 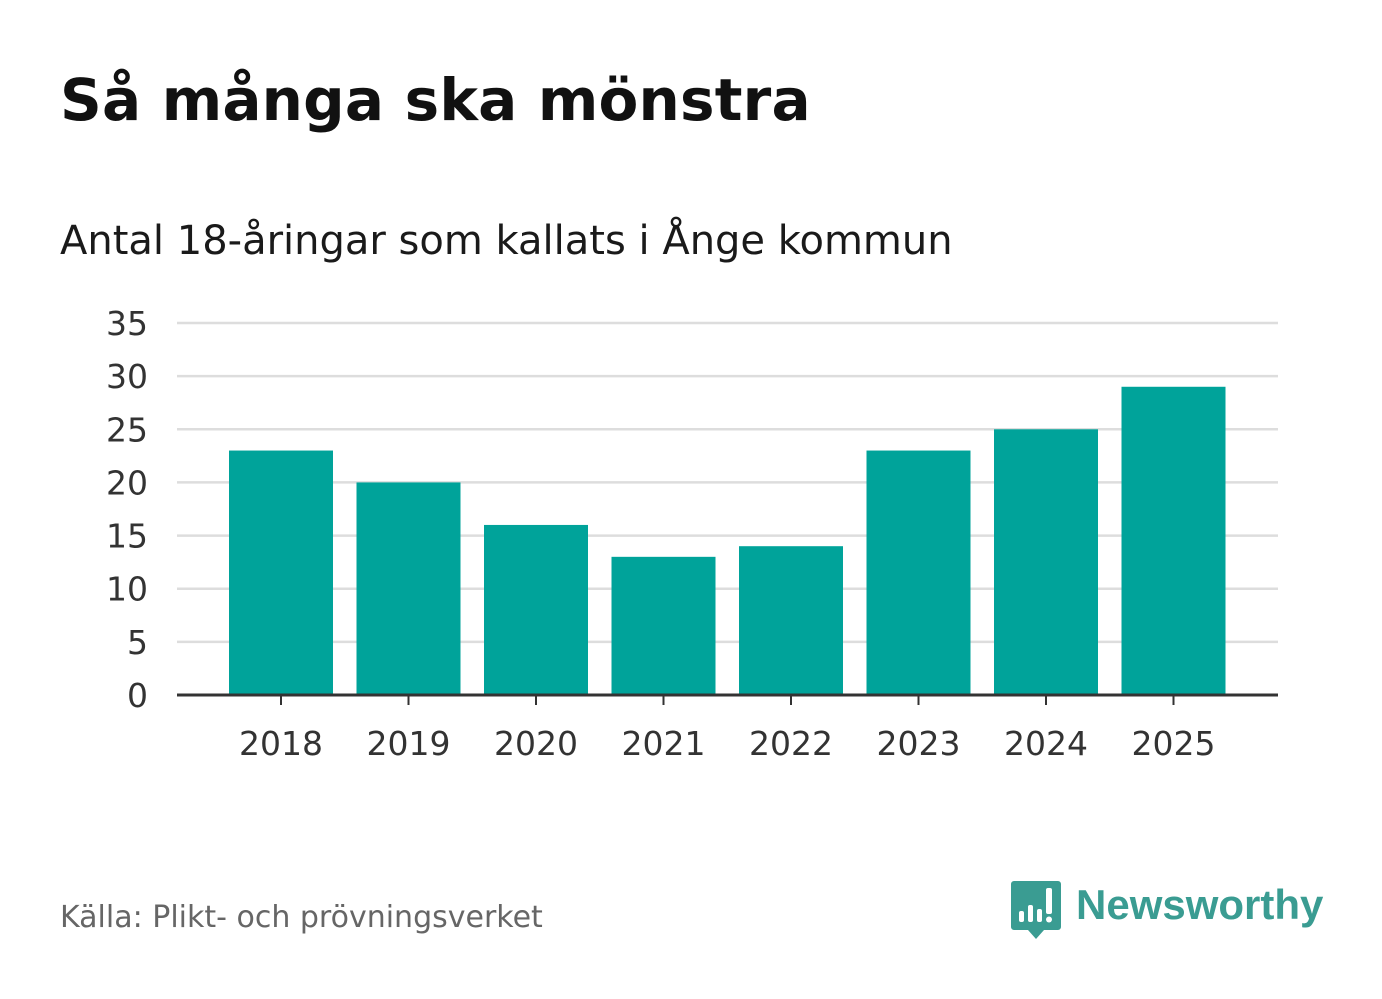 What do you see at coordinates (727, 743) in the screenshot?
I see `x-axis-tick-labels: 2018 2019 2020 2021 2022 2023 2024 2025` at bounding box center [727, 743].